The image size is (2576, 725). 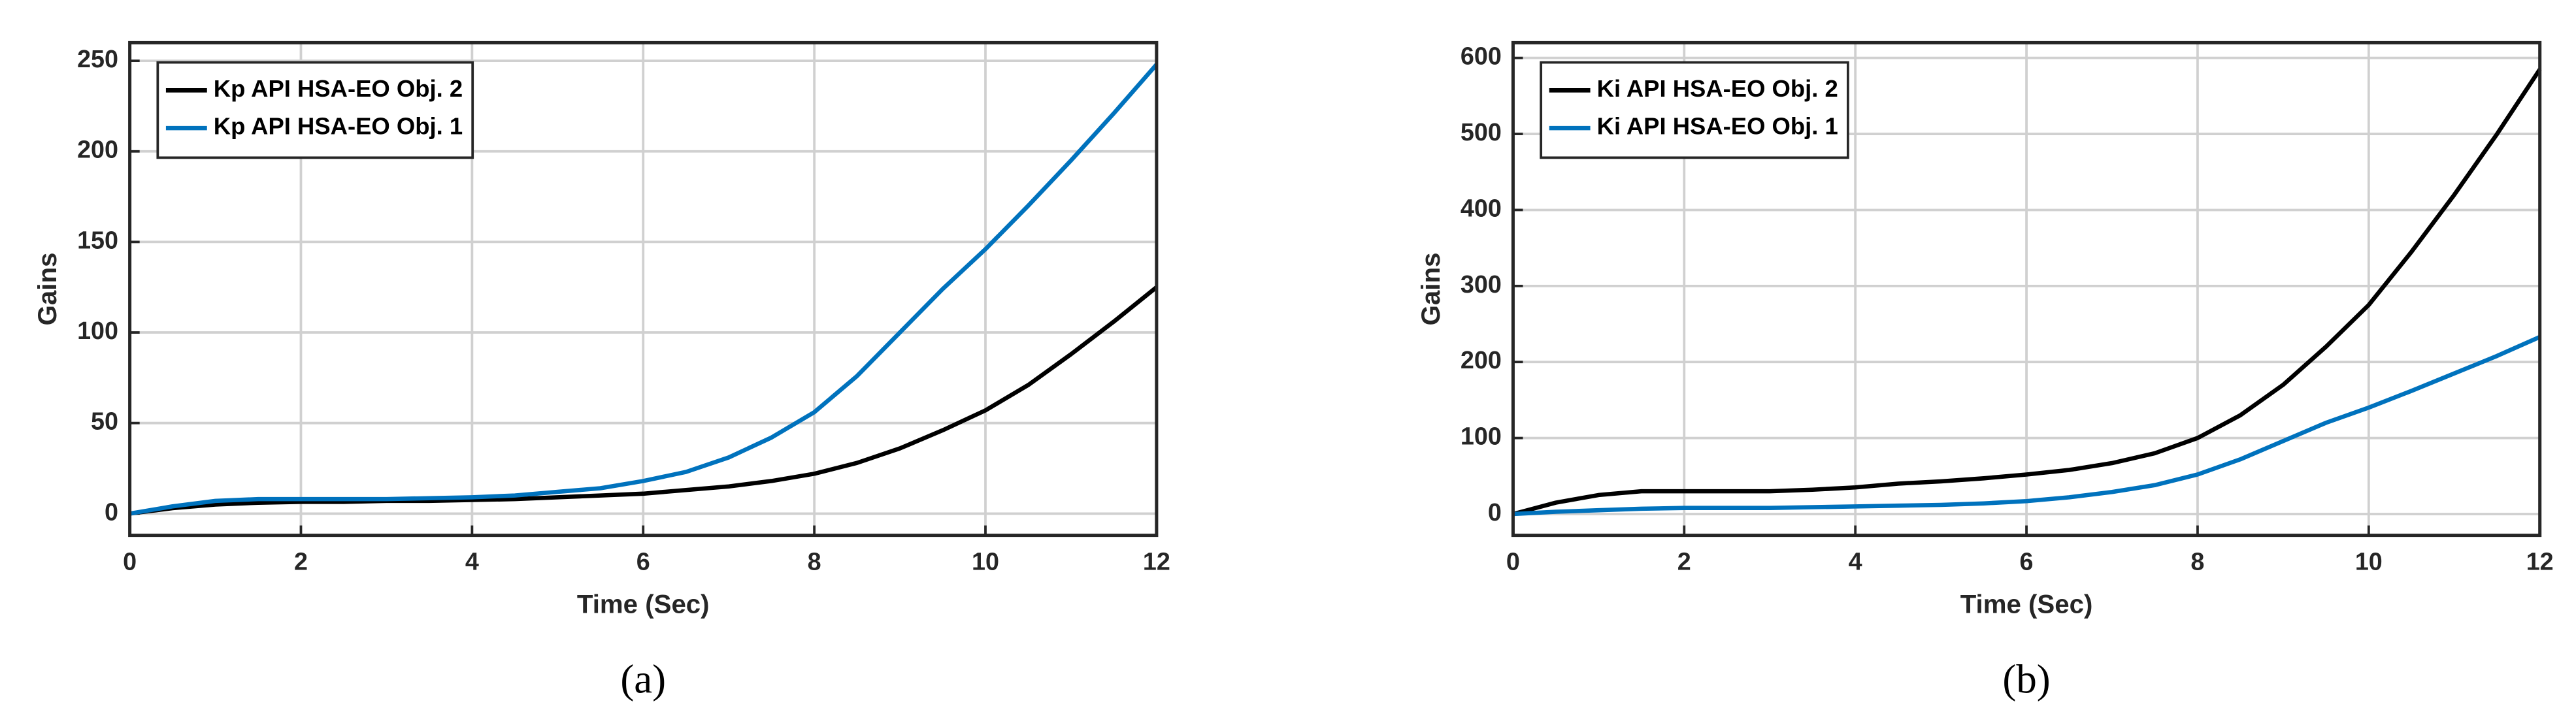 What do you see at coordinates (1717, 126) in the screenshot?
I see `legend-label: Ki API HSA-EO Obj. 1` at bounding box center [1717, 126].